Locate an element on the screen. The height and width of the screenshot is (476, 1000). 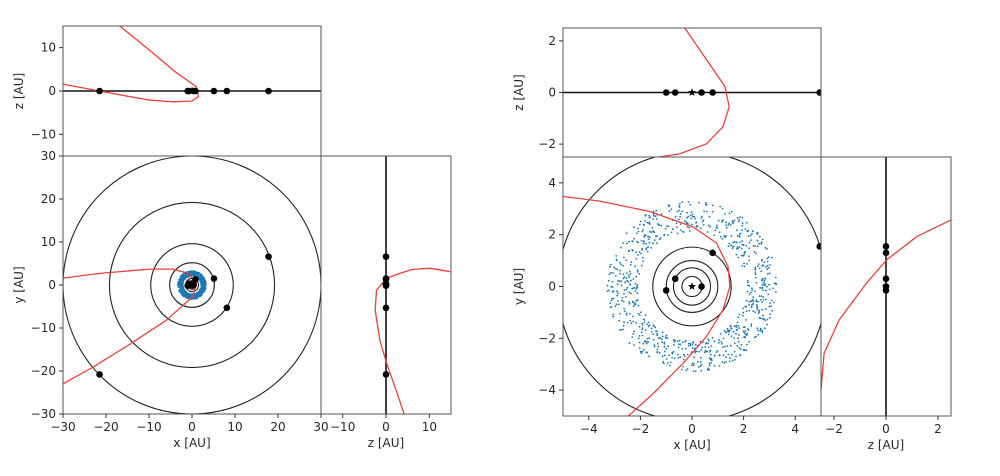
y-tick-label: 10 is located at coordinates (48, 242).